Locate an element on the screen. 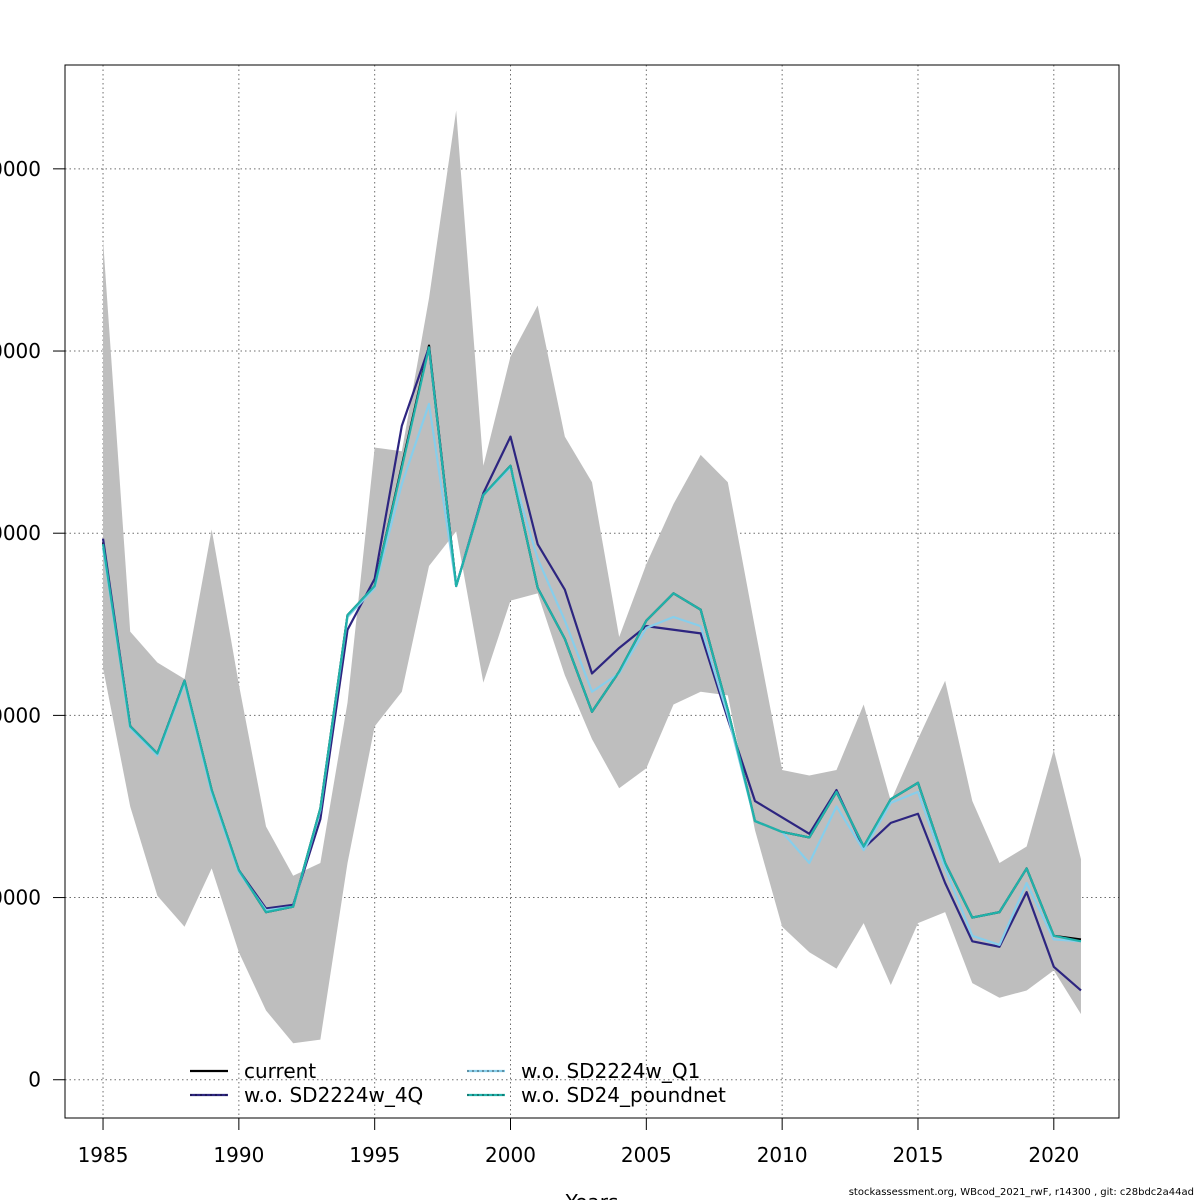  x-tick-label-1995: 1995 is located at coordinates (374, 1155).